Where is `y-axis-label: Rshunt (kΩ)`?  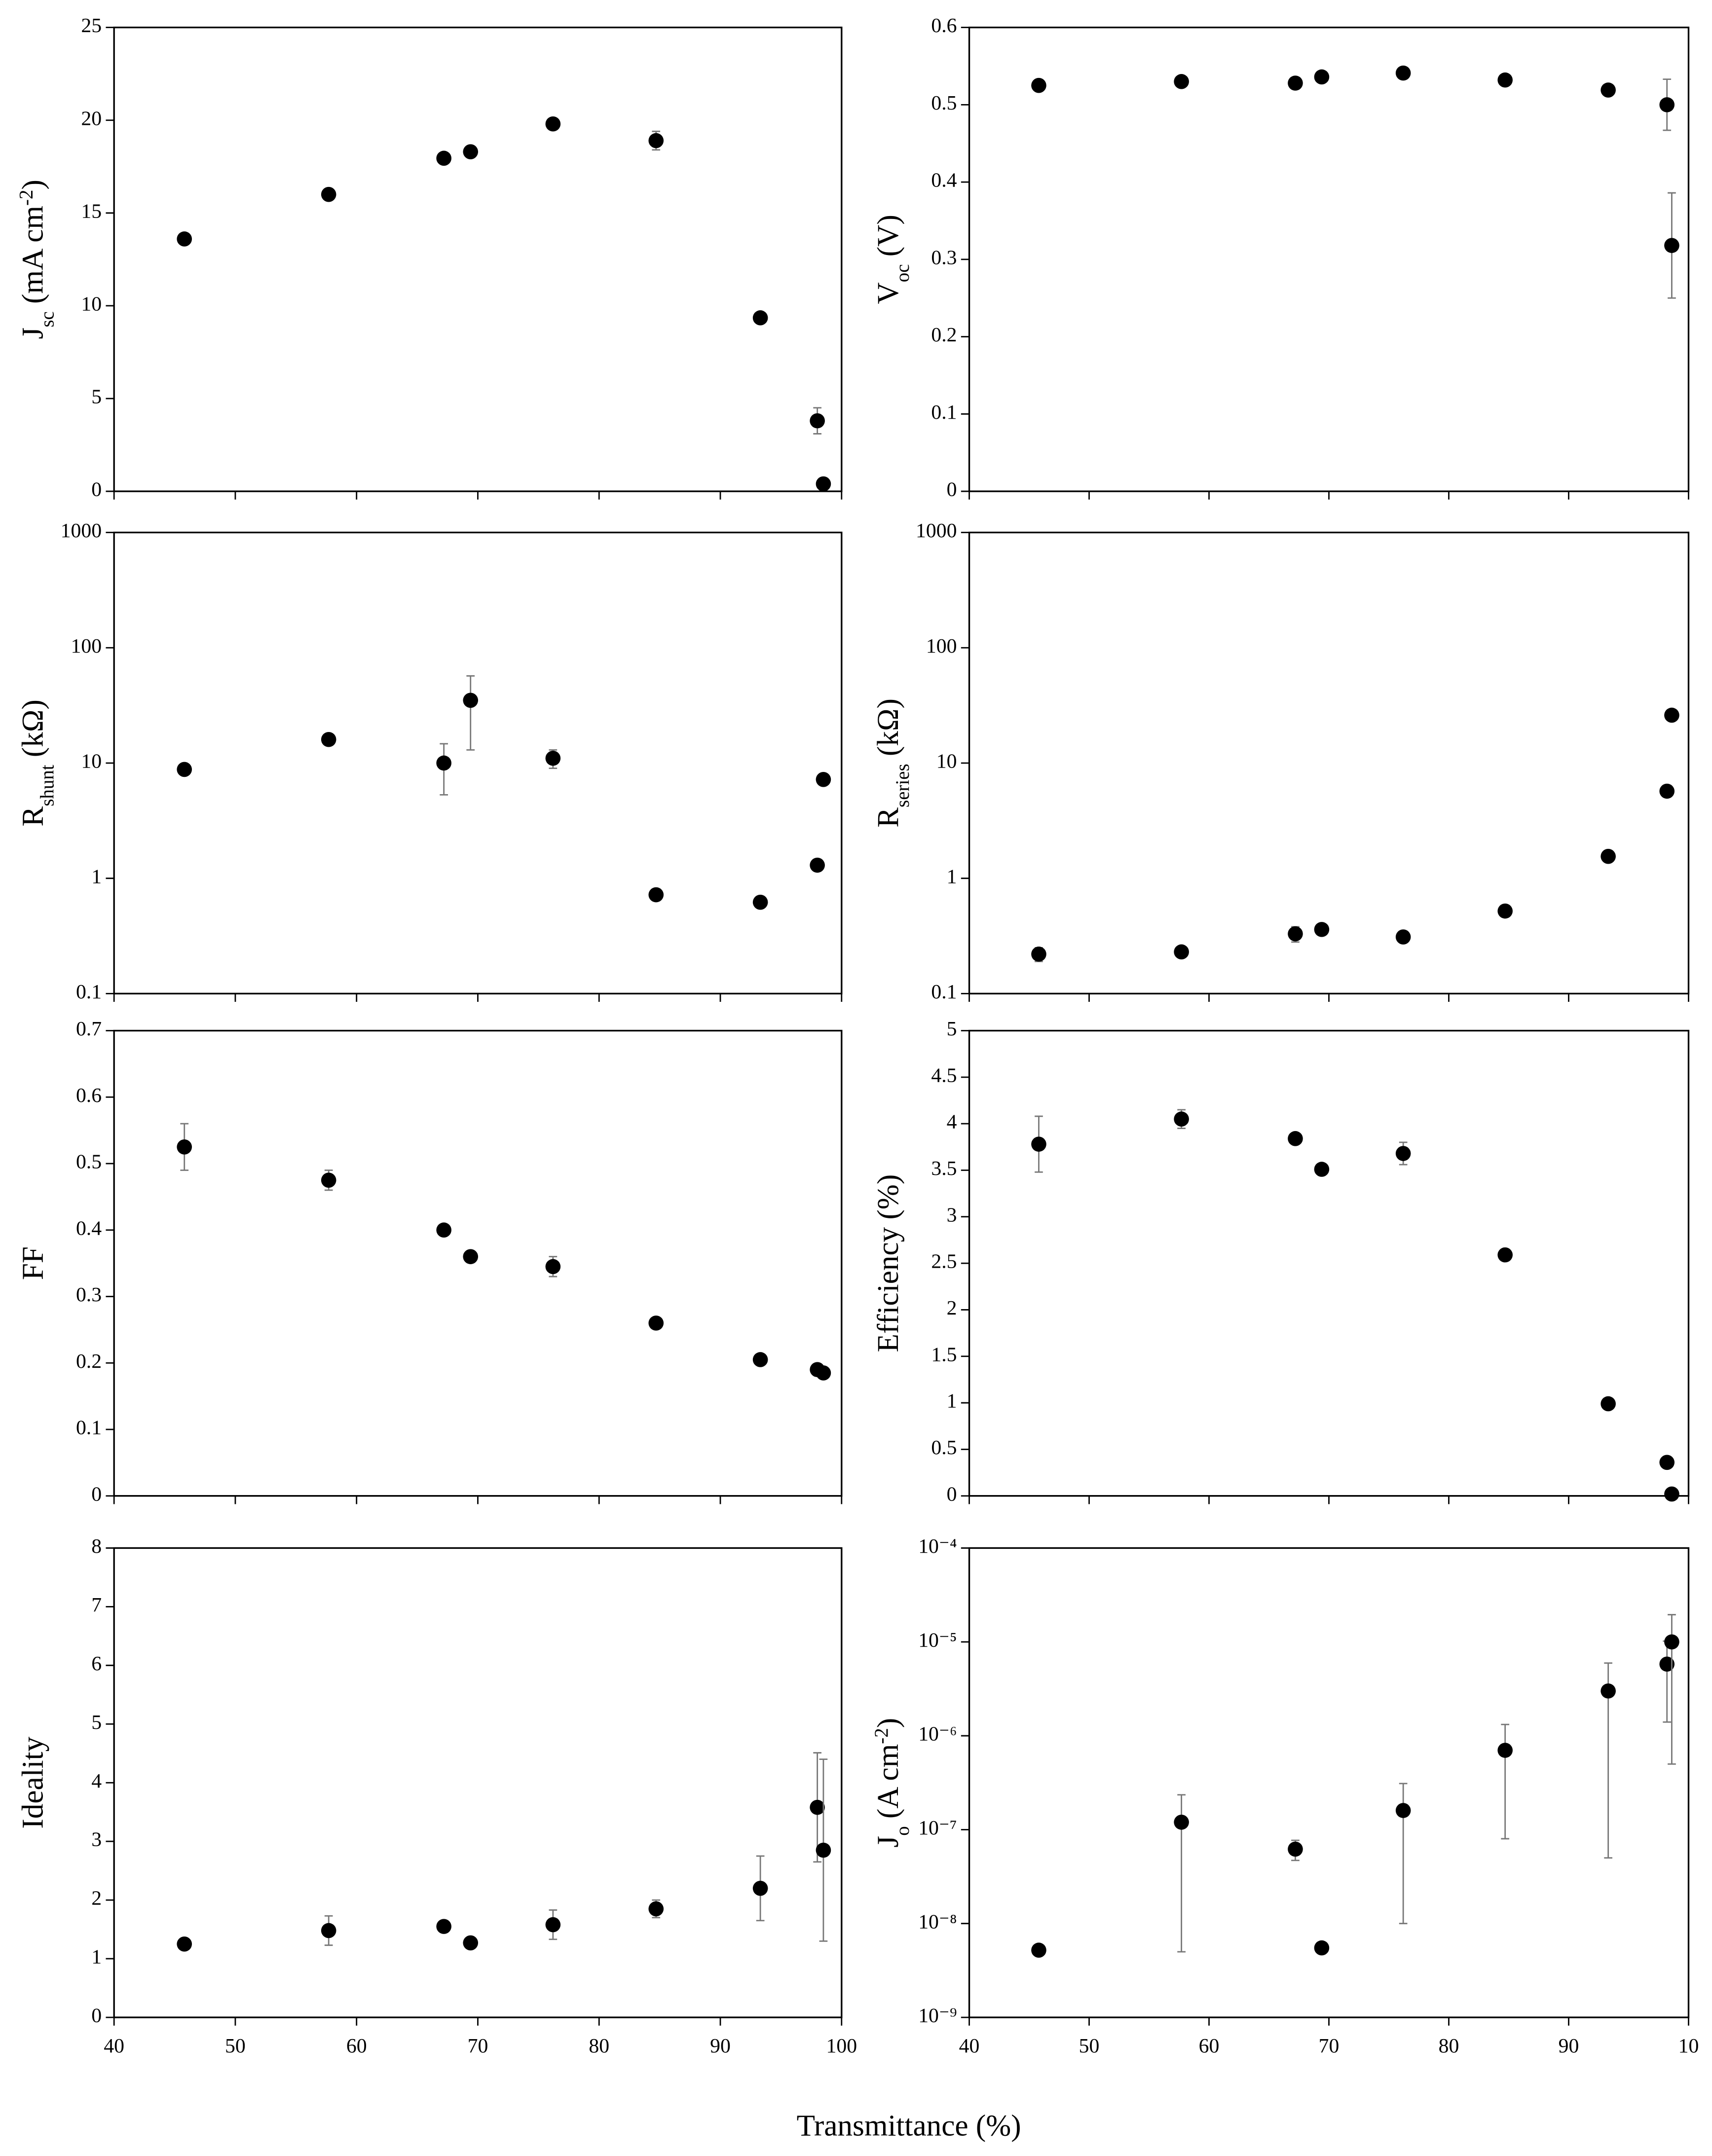 y-axis-label: Rshunt (kΩ) is located at coordinates (37, 763).